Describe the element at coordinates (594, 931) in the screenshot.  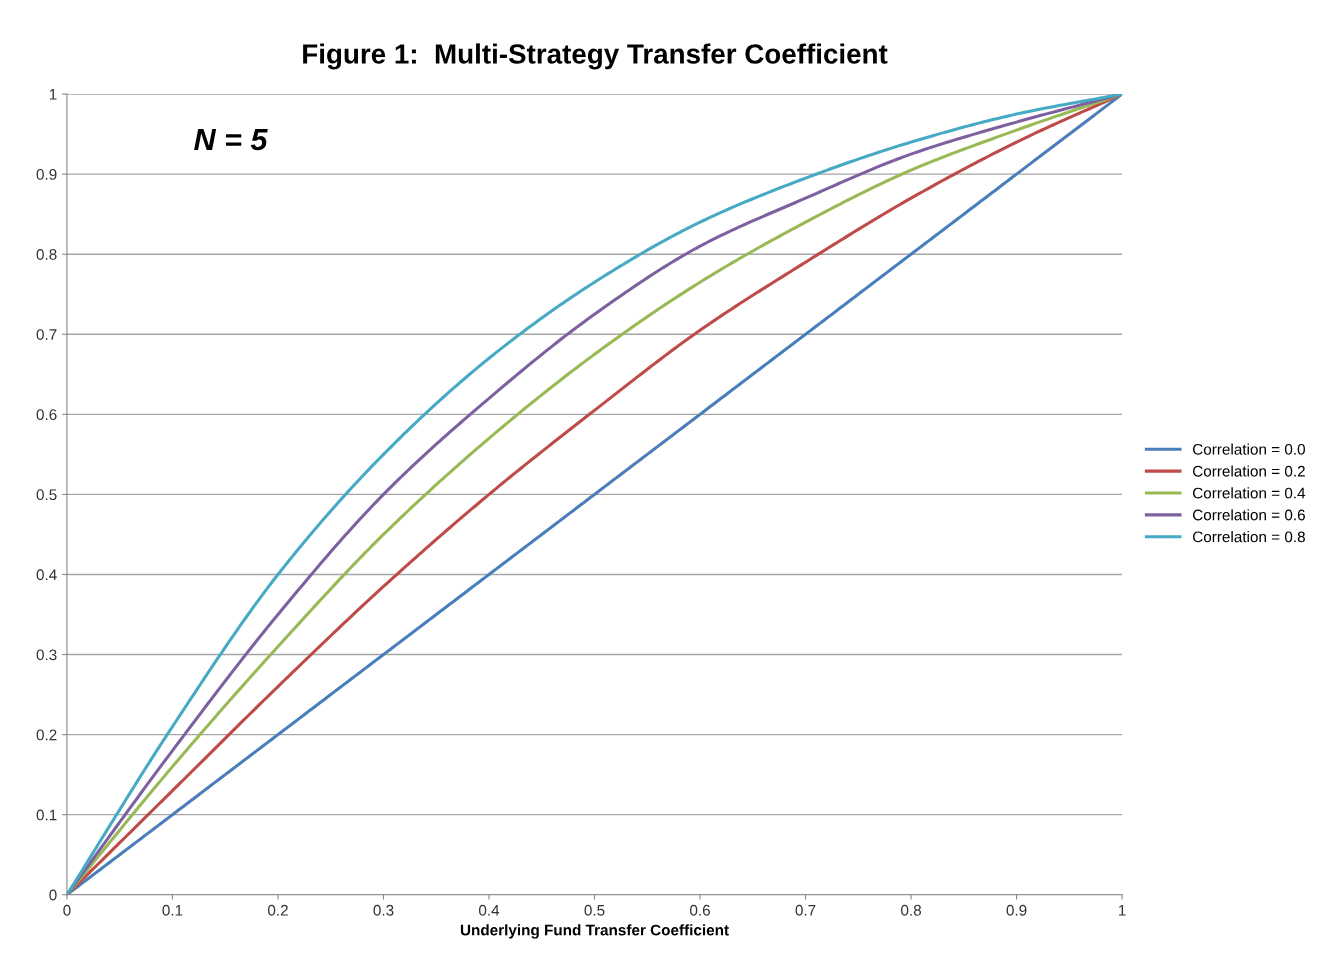
I see `x-axis-title: Underlying Fund Transfer Coefficient` at that location.